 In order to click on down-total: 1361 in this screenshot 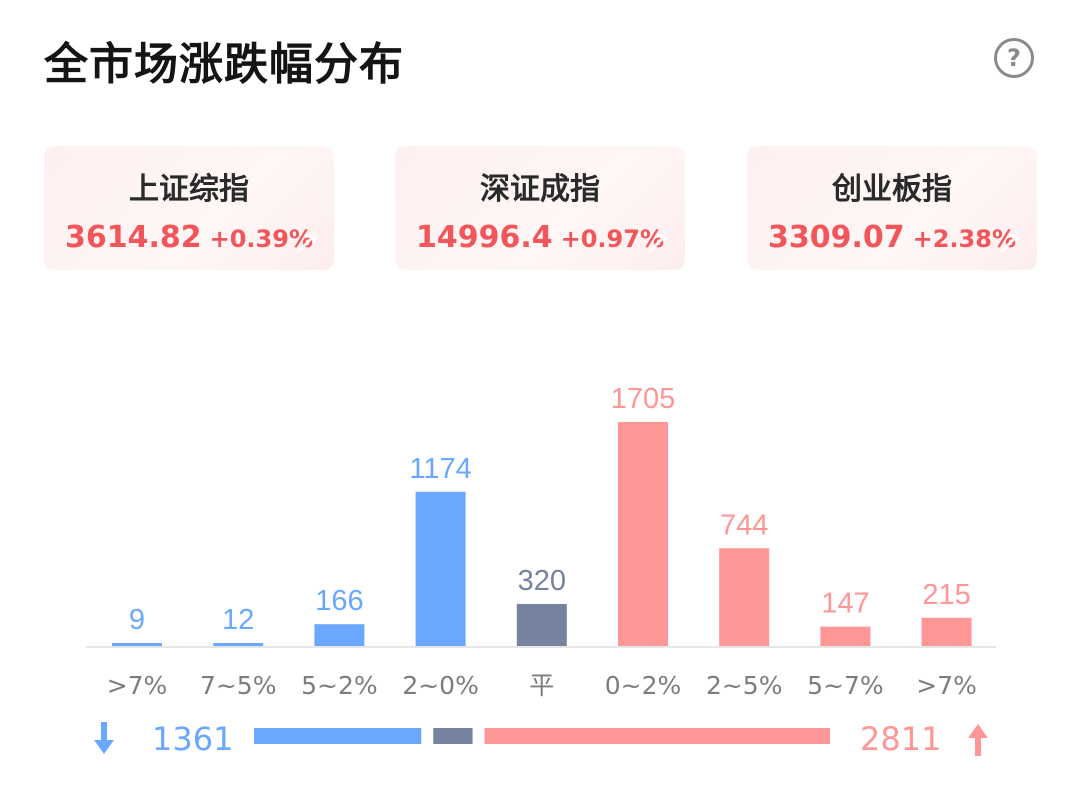, I will do `click(193, 739)`.